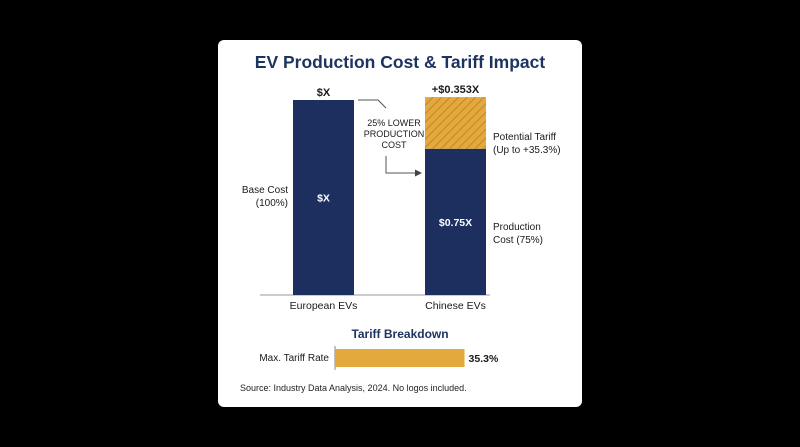  Describe the element at coordinates (527, 150) in the screenshot. I see `side-label: (Up to +35.3%)` at that location.